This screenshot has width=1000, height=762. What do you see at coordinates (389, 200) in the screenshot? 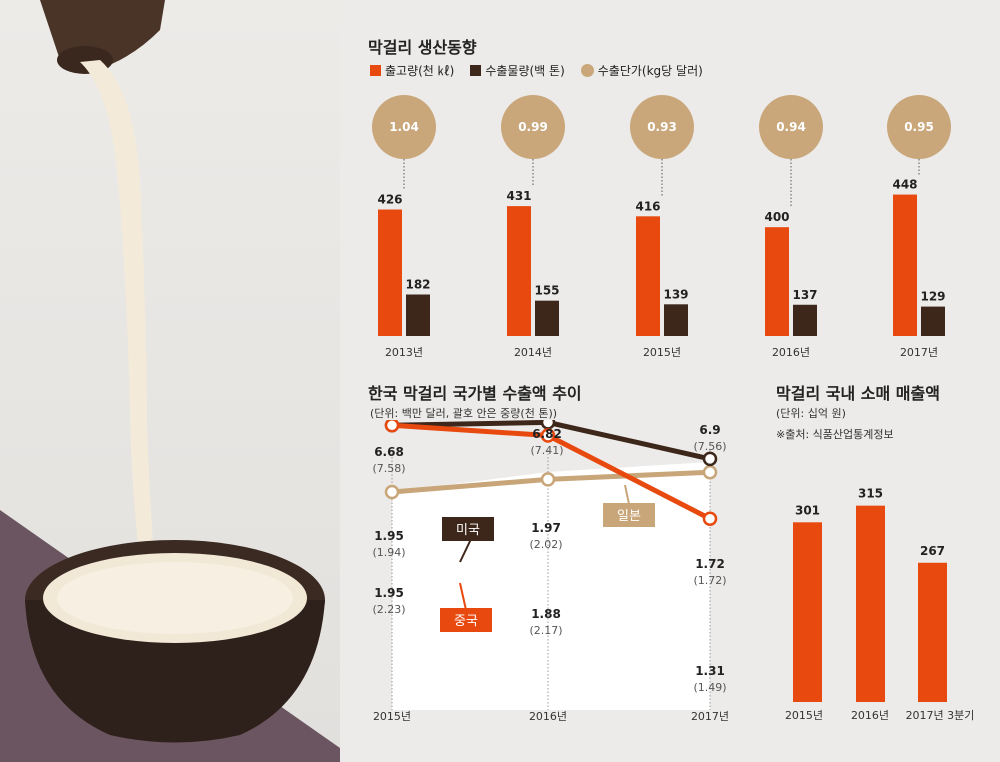
I see `shipment-value-label: 426` at bounding box center [389, 200].